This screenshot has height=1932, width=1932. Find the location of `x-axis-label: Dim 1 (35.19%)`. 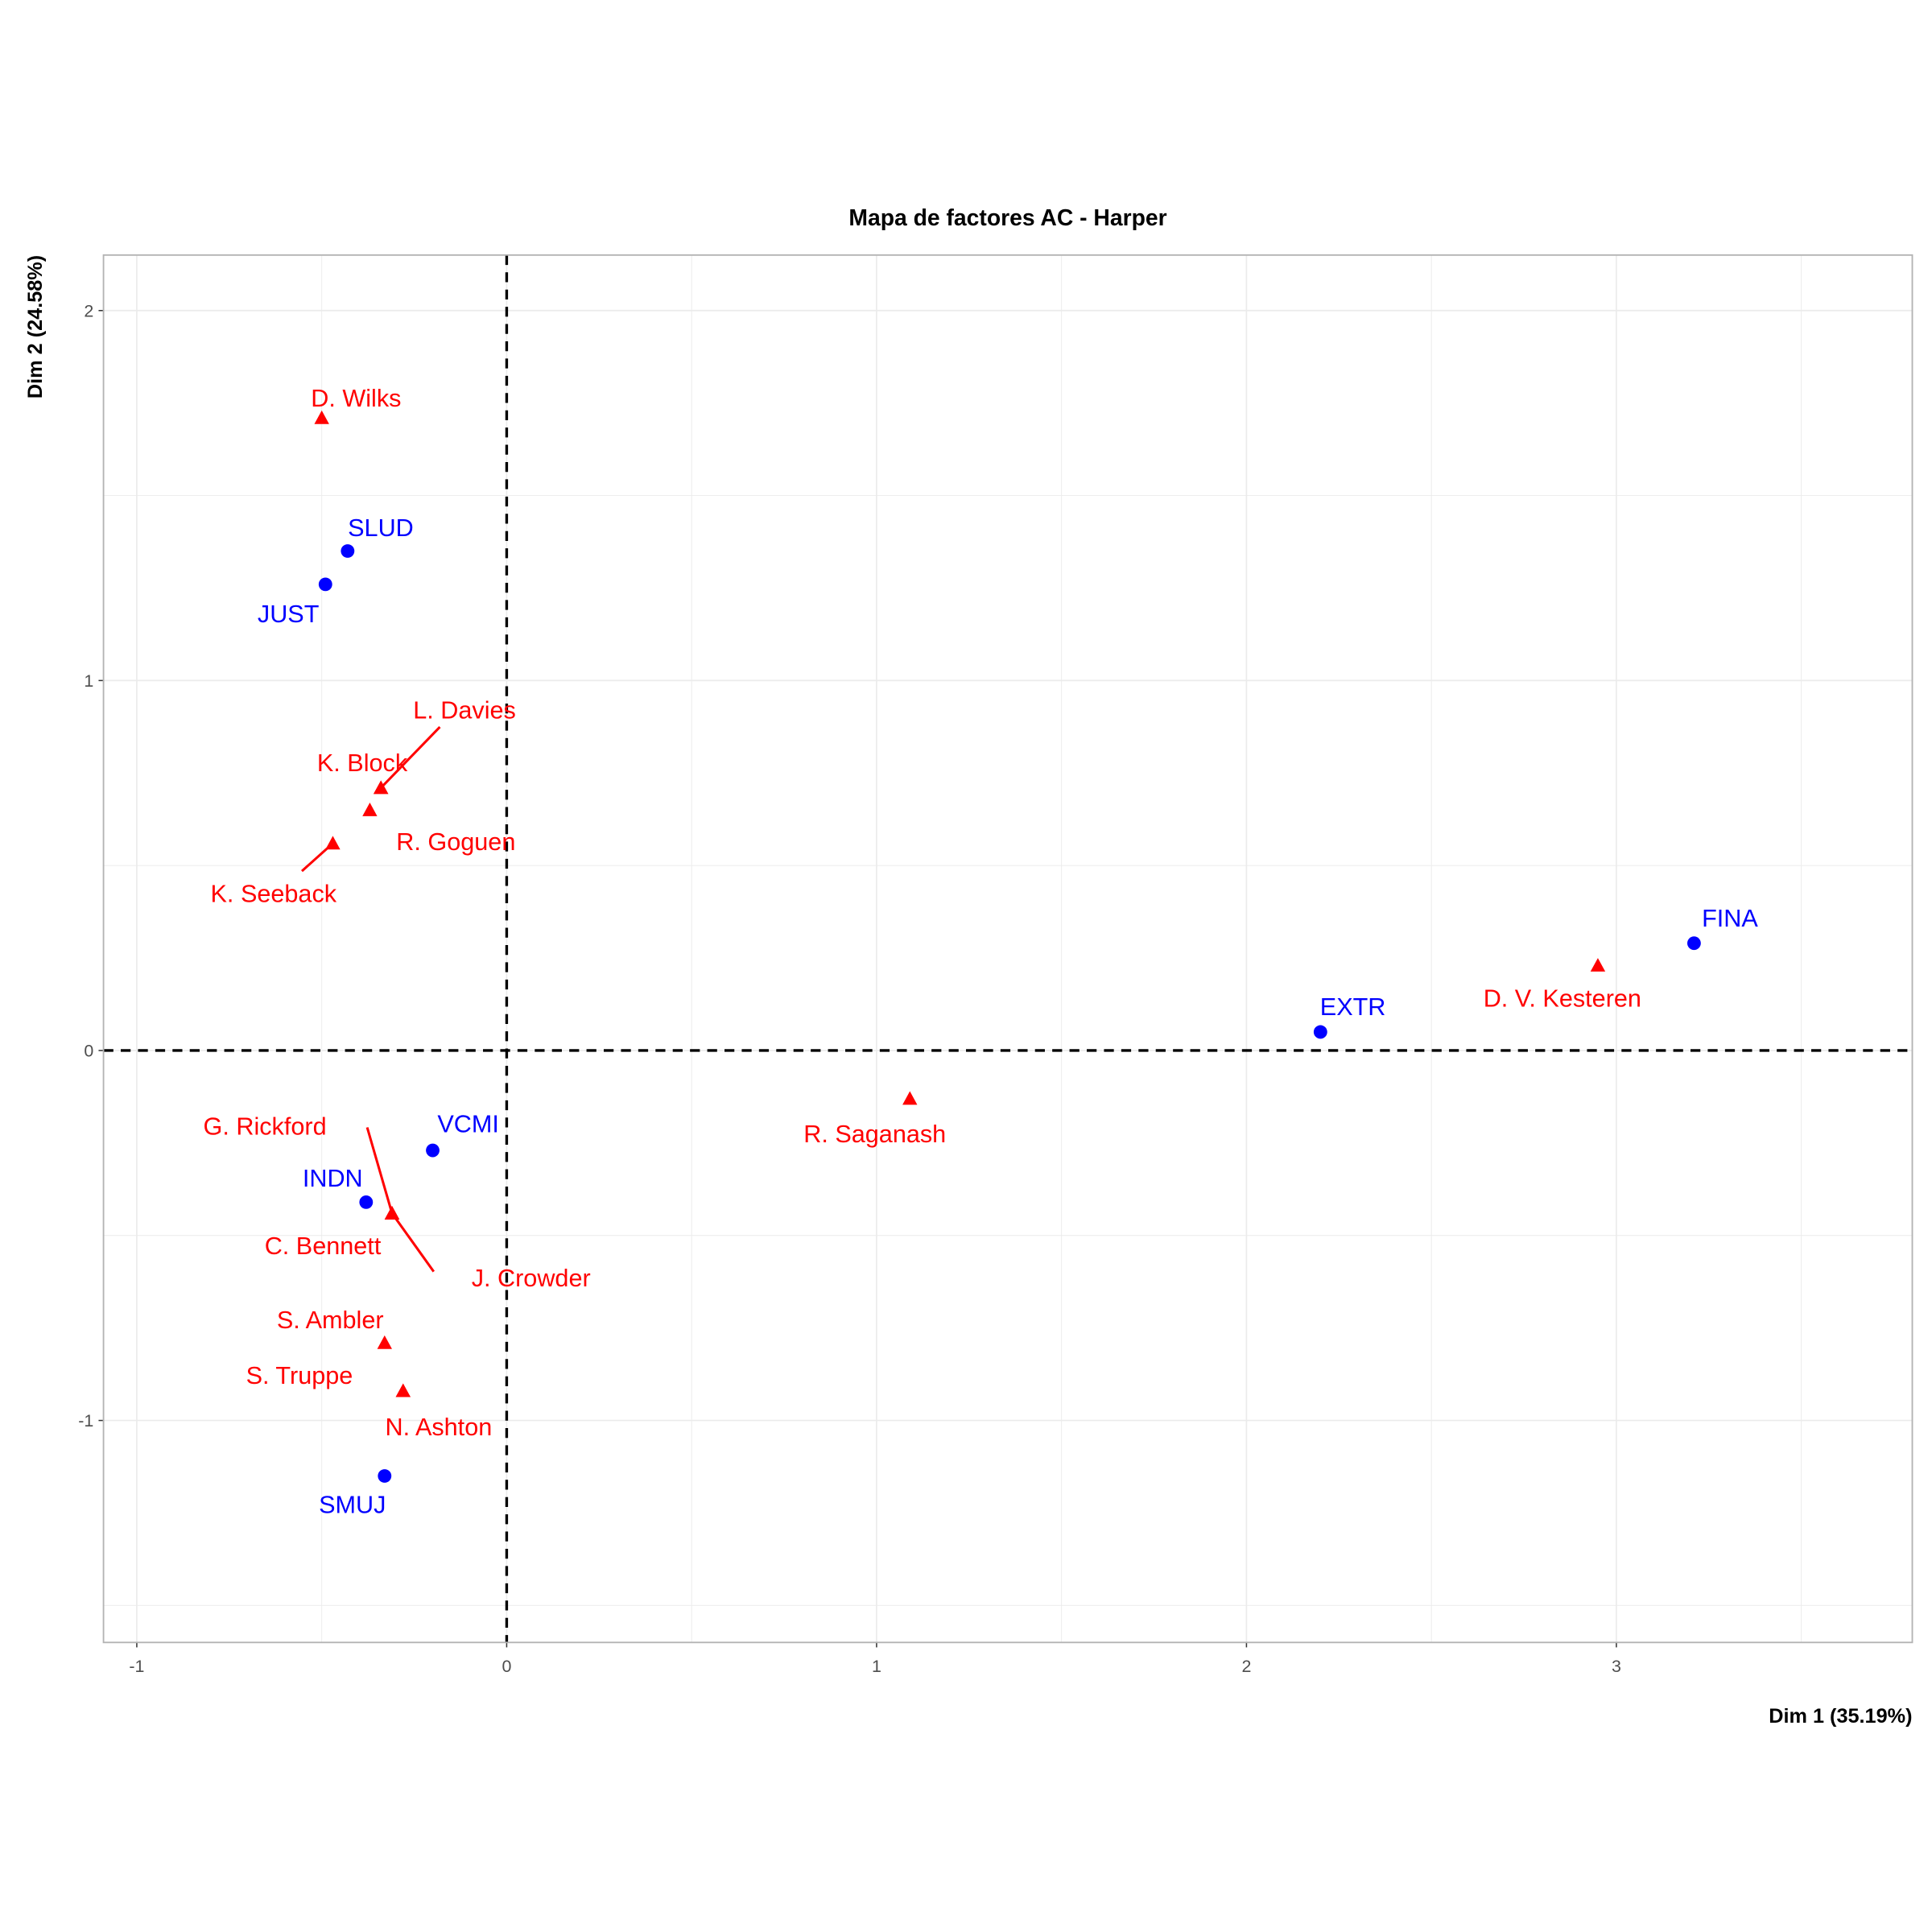

x-axis-label: Dim 1 (35.19%) is located at coordinates (1840, 1716).